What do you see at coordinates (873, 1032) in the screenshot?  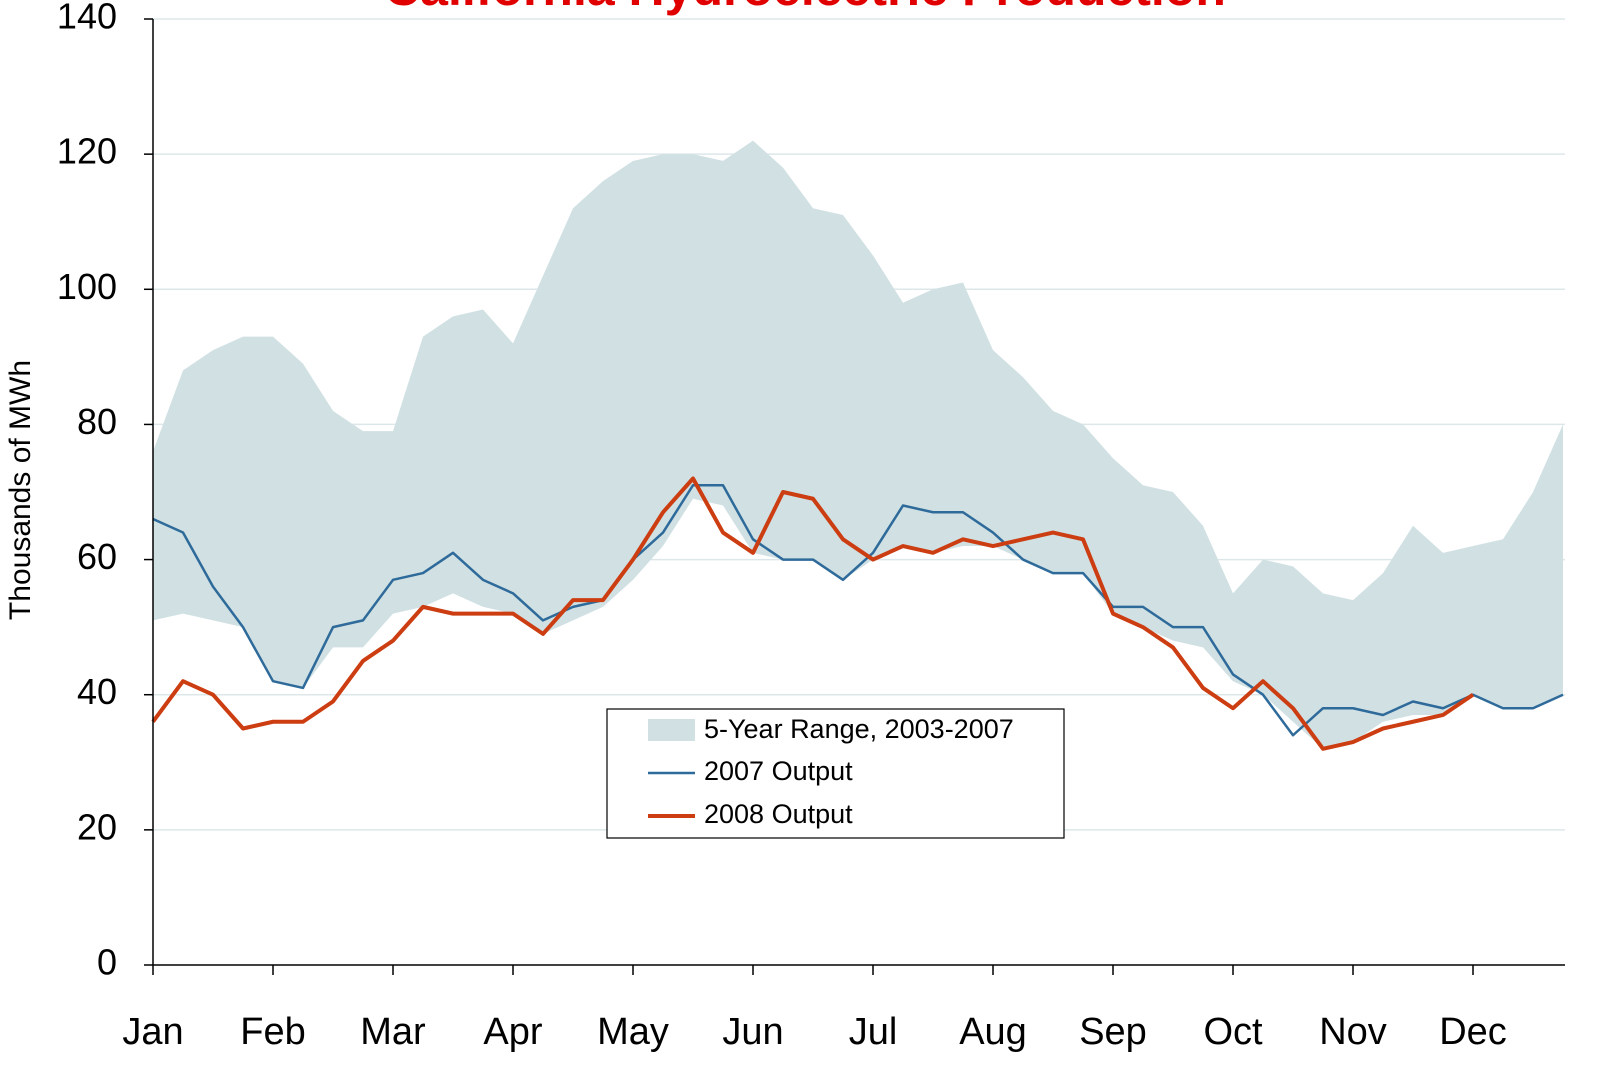 I see `x-tick-label: Jul` at bounding box center [873, 1032].